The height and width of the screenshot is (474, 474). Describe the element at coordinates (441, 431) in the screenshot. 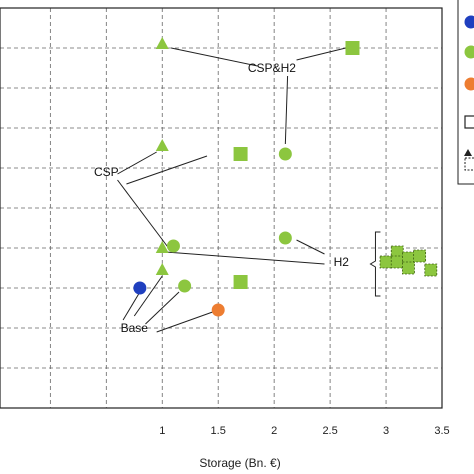

I see `x-tick-label: 3.5` at that location.